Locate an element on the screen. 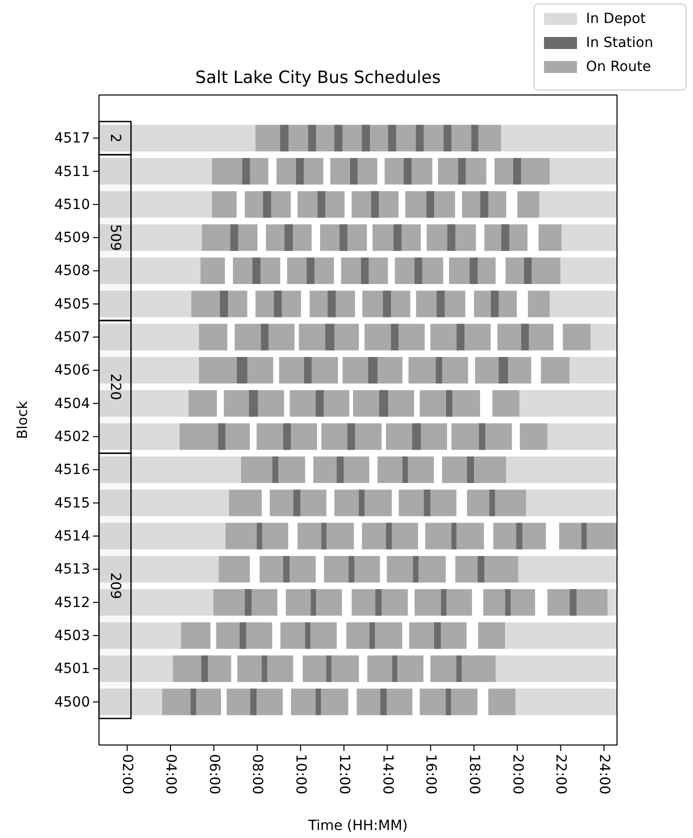 This screenshot has height=838, width=693. legend-label: On Route is located at coordinates (618, 67).